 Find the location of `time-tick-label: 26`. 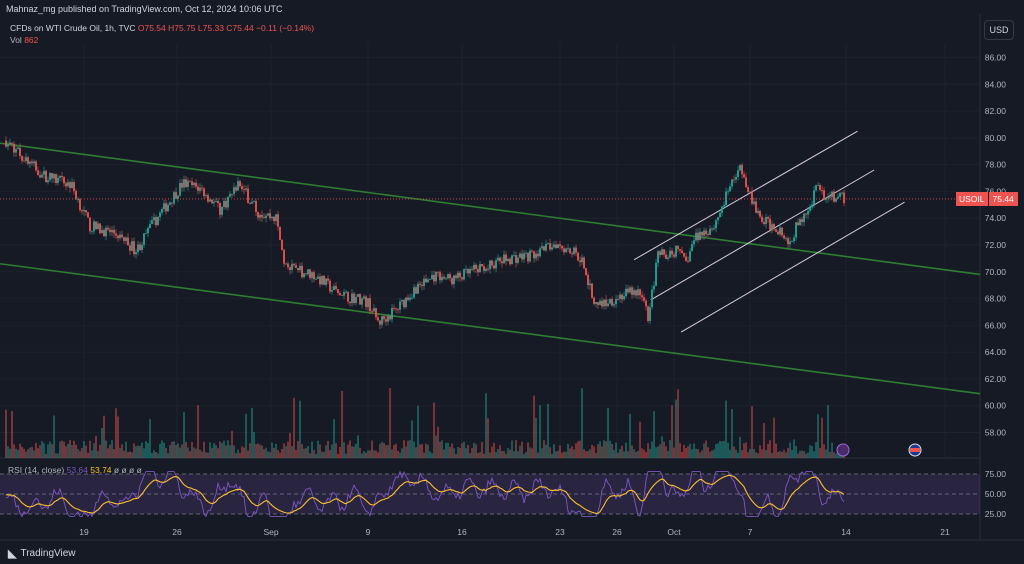

time-tick-label: 26 is located at coordinates (177, 532).